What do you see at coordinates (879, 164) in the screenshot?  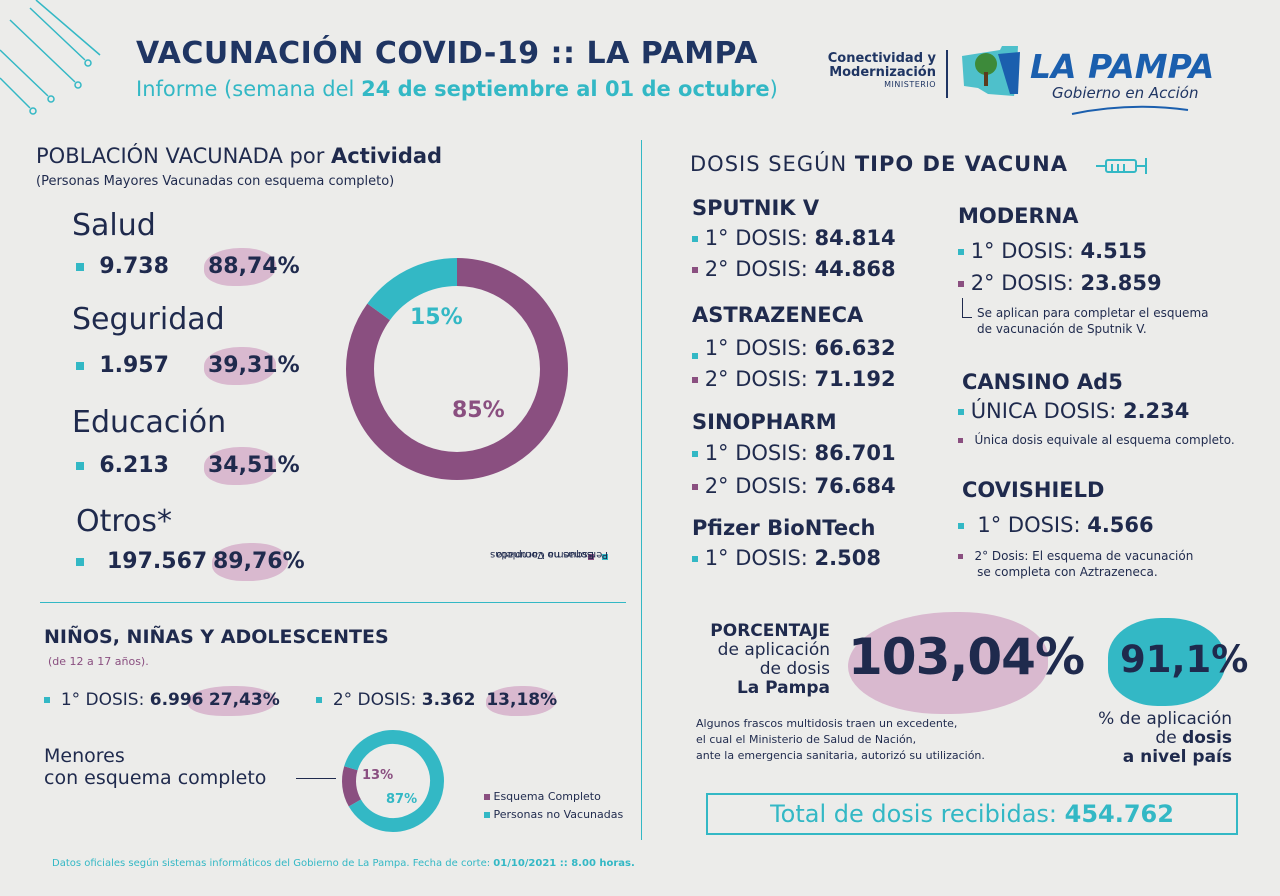 I see `dosis-title: DOSIS SEGÚN TIPO DE VACUNA` at bounding box center [879, 164].